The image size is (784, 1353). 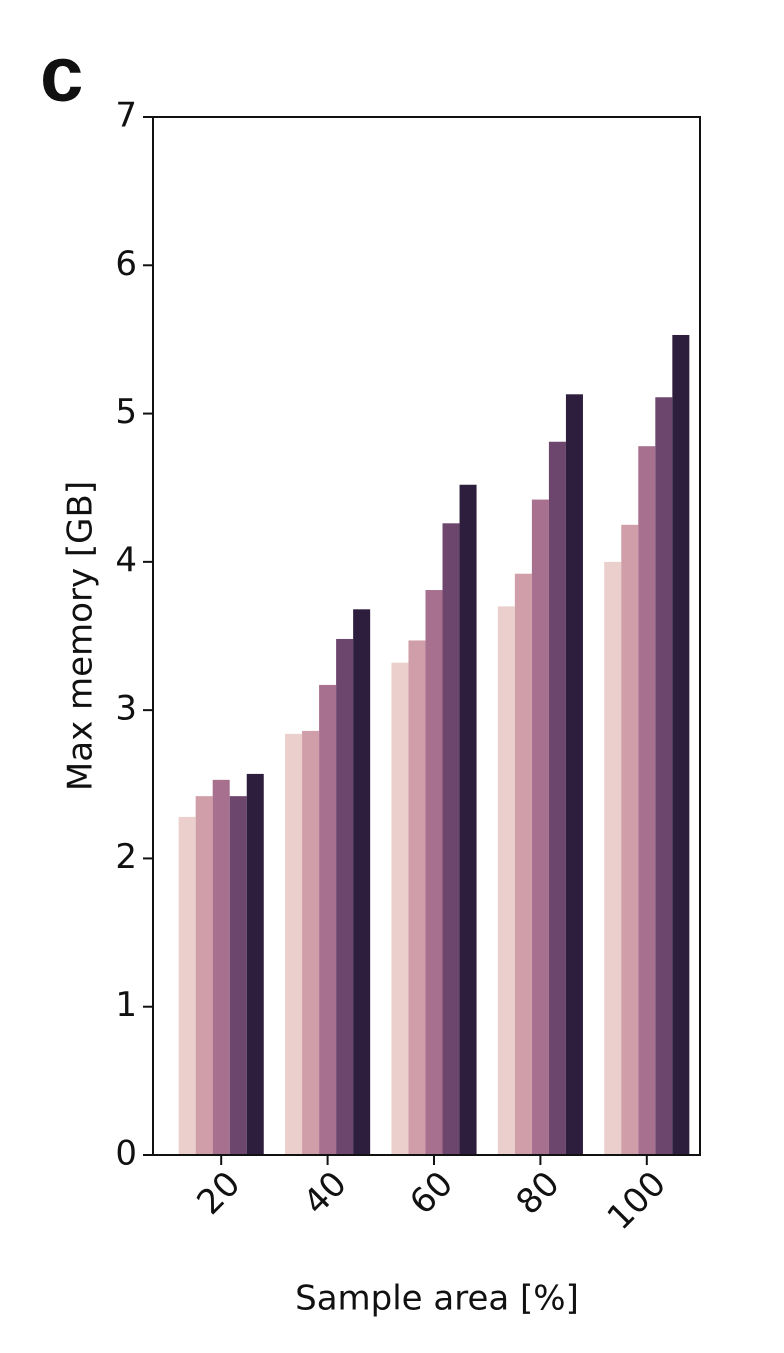 I want to click on y-tick-label: 4, so click(x=126, y=560).